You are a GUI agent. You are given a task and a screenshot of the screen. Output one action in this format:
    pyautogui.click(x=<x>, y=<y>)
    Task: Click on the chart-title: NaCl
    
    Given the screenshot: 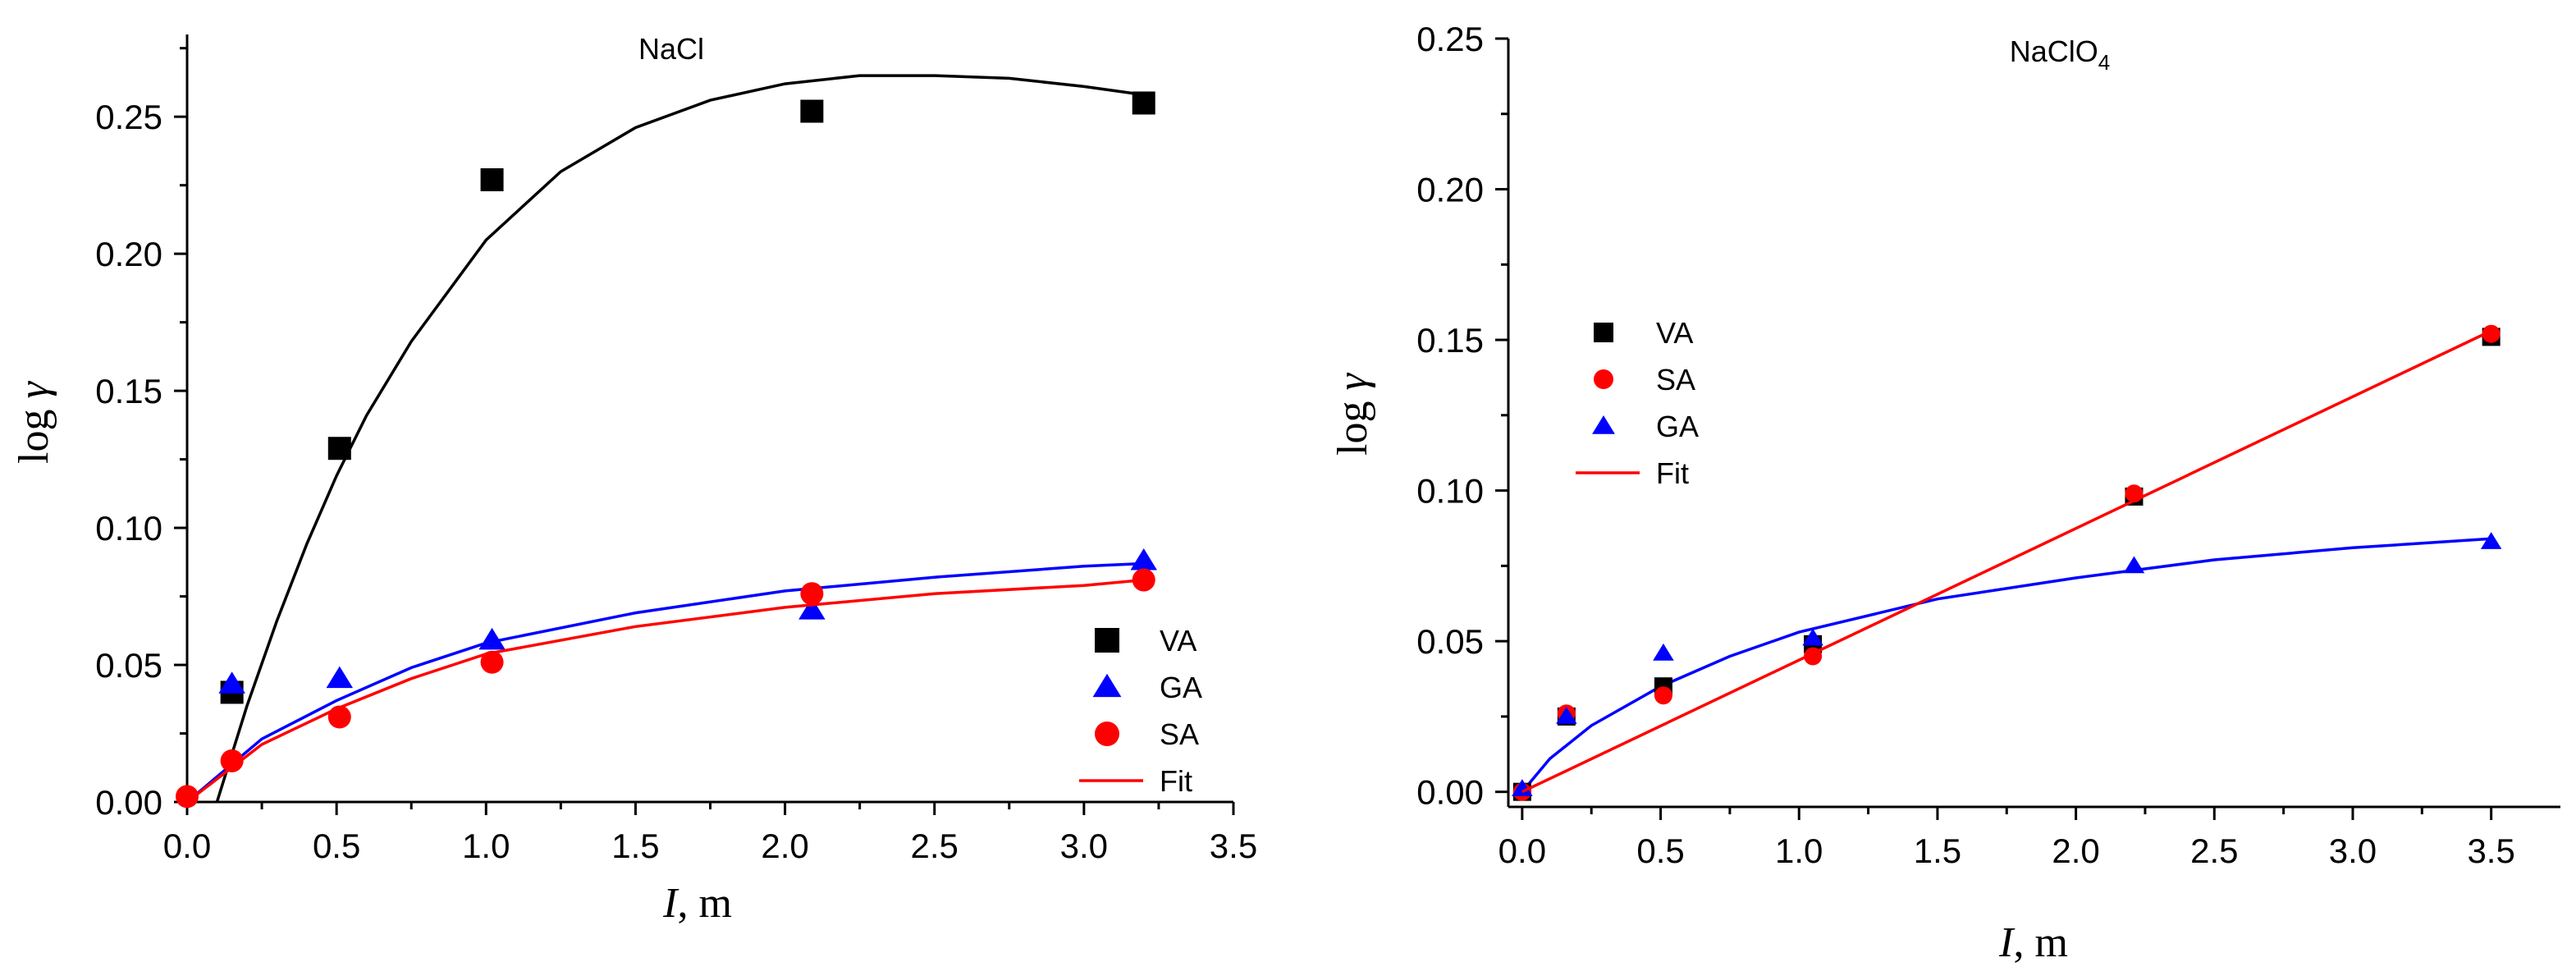 What is the action you would take?
    pyautogui.click(x=671, y=49)
    